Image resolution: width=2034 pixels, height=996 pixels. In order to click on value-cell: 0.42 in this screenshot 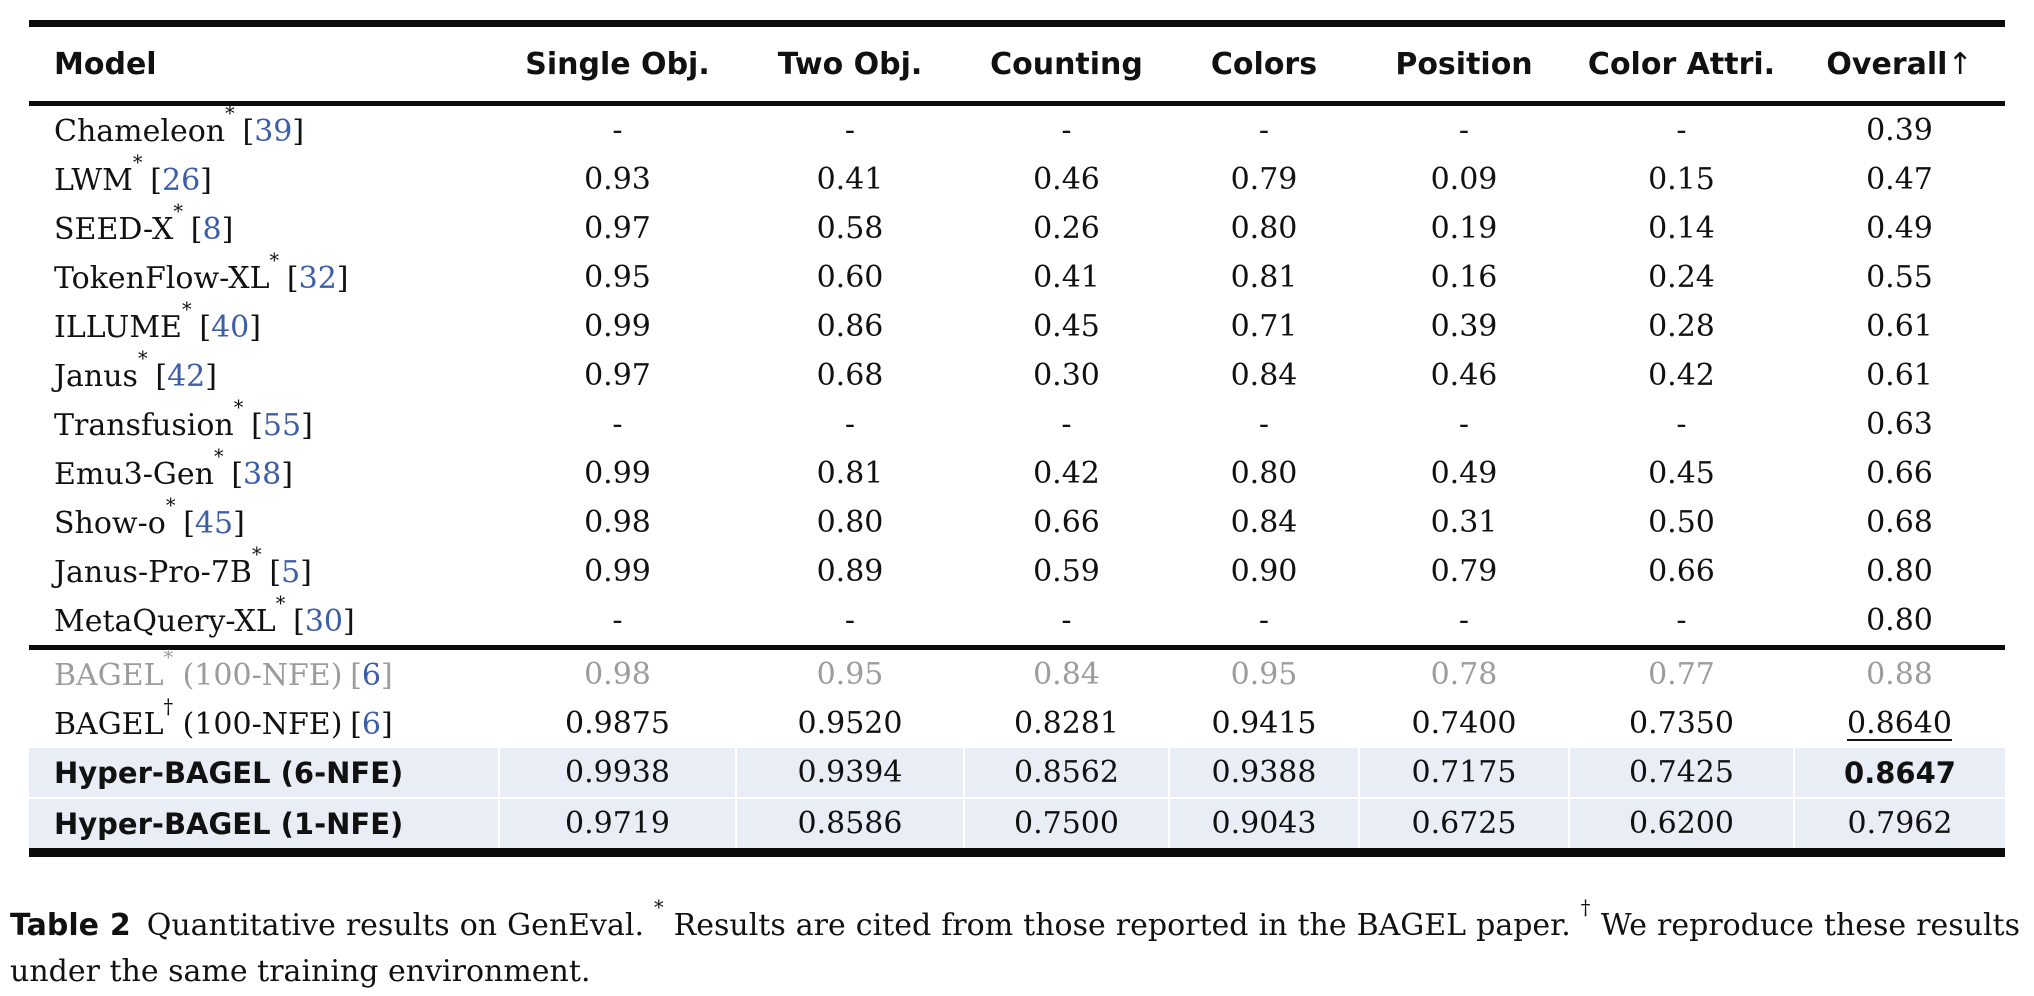, I will do `click(1066, 473)`.